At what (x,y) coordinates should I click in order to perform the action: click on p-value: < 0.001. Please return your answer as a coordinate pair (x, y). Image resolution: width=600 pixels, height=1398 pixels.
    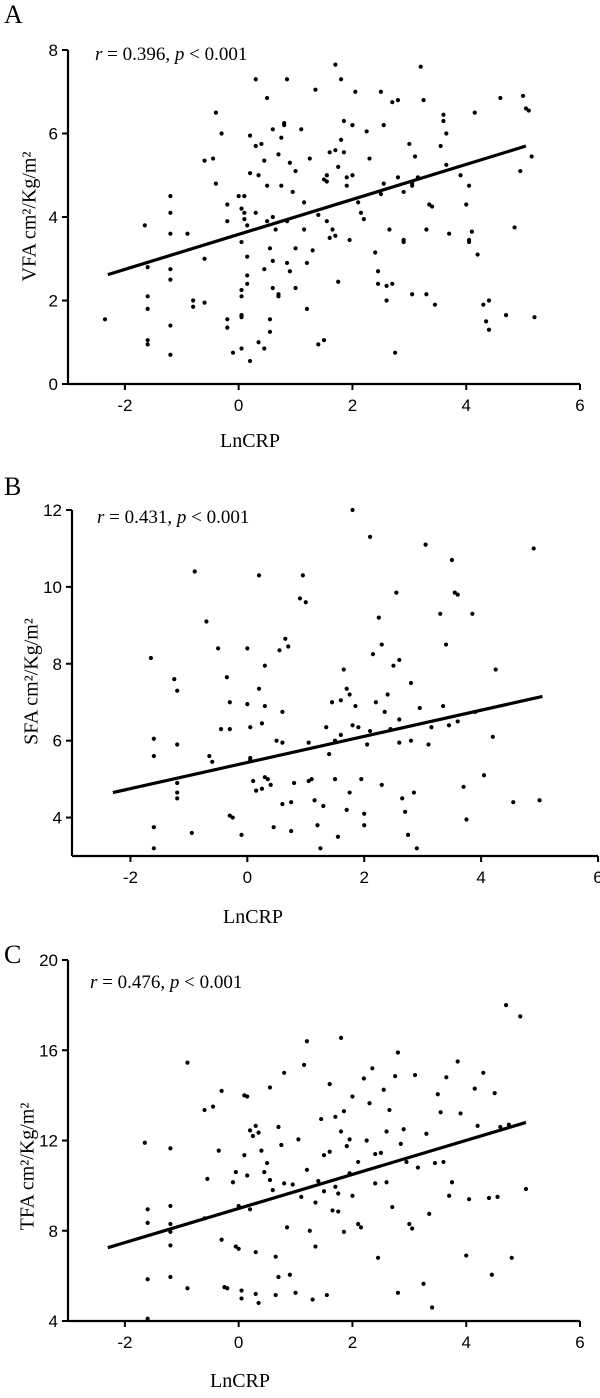
    Looking at the image, I should click on (216, 54).